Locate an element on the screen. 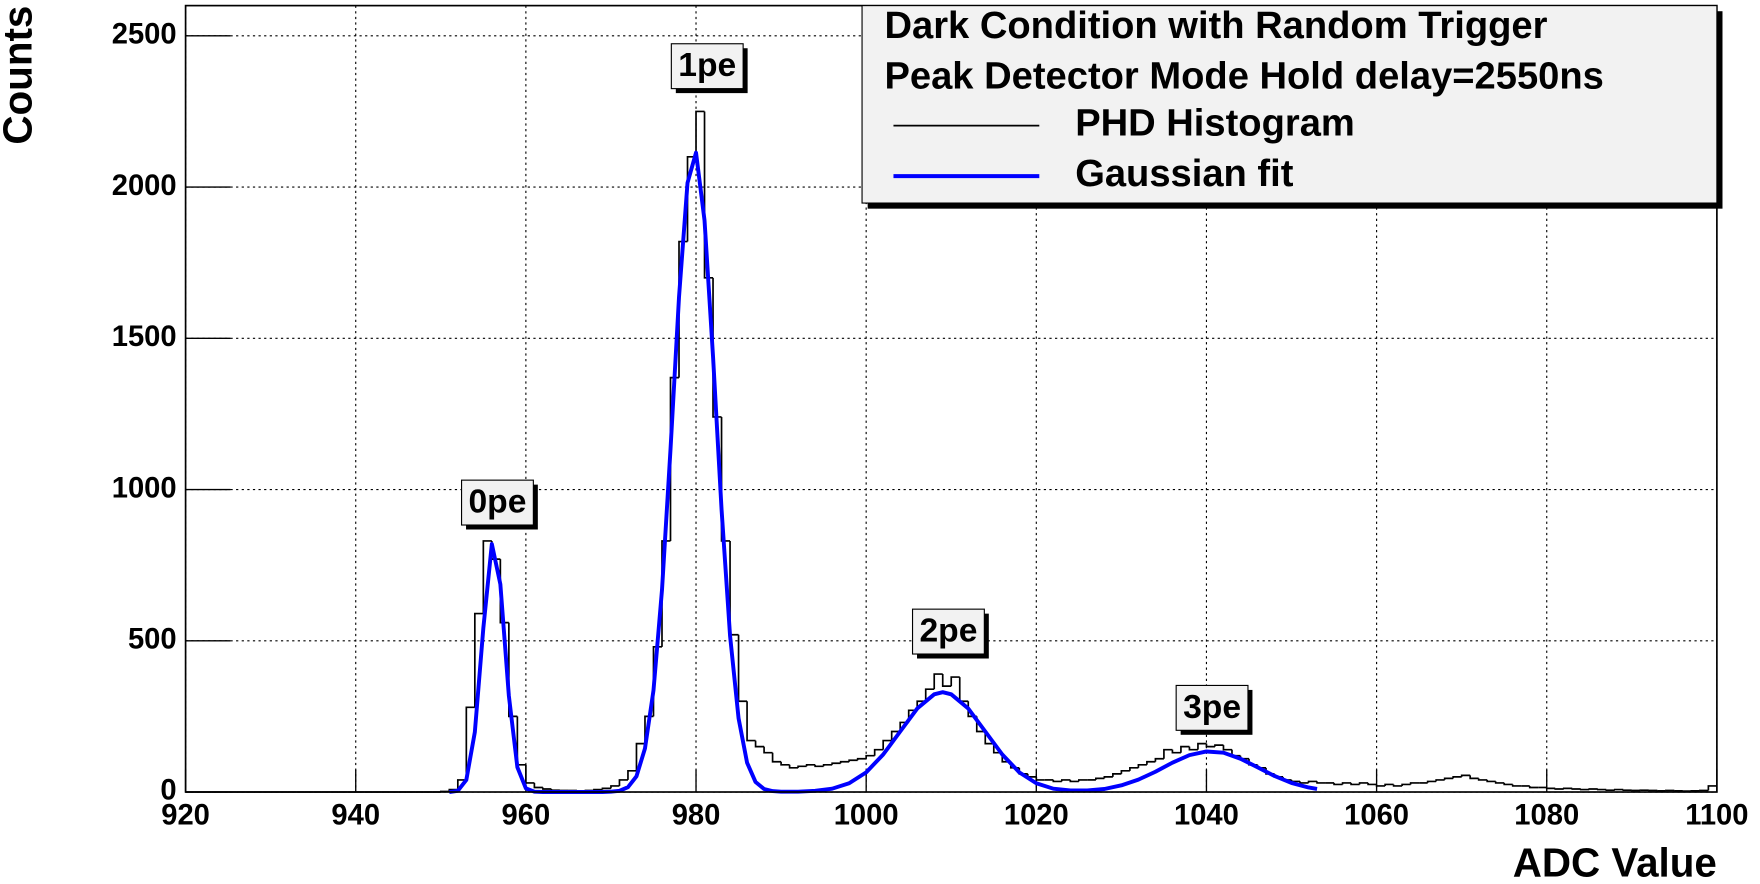  legend-box is located at coordinates (1289, 104).